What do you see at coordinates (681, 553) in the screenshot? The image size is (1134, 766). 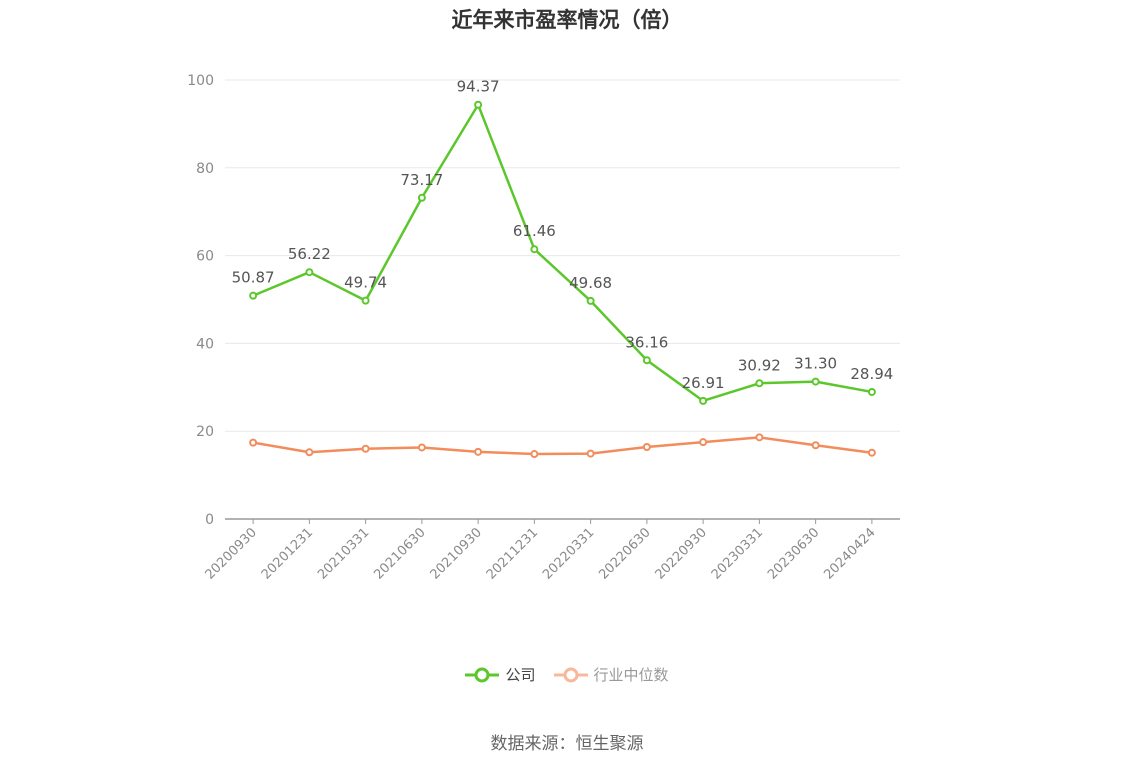 I see `x-tick-label: 20220930` at bounding box center [681, 553].